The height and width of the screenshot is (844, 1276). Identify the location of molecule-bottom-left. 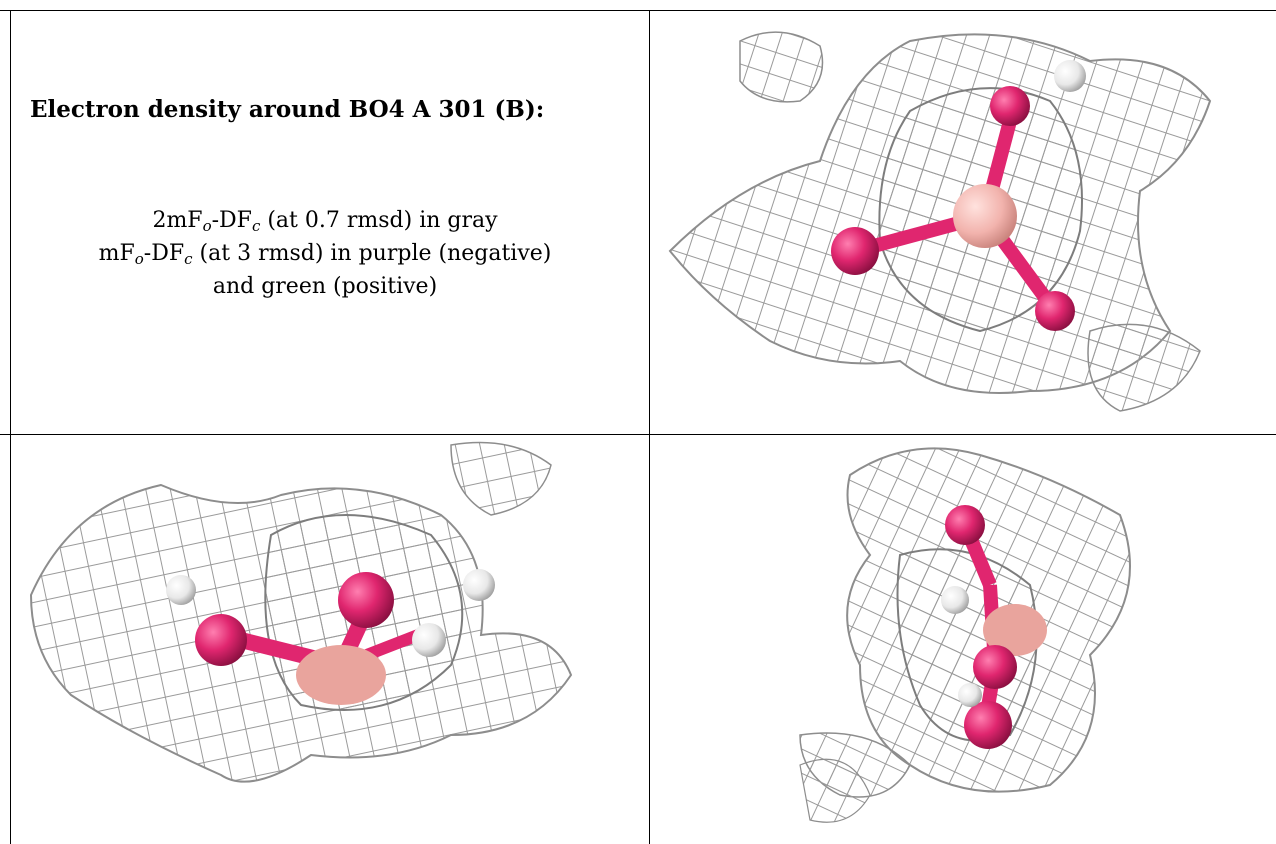
(330, 637).